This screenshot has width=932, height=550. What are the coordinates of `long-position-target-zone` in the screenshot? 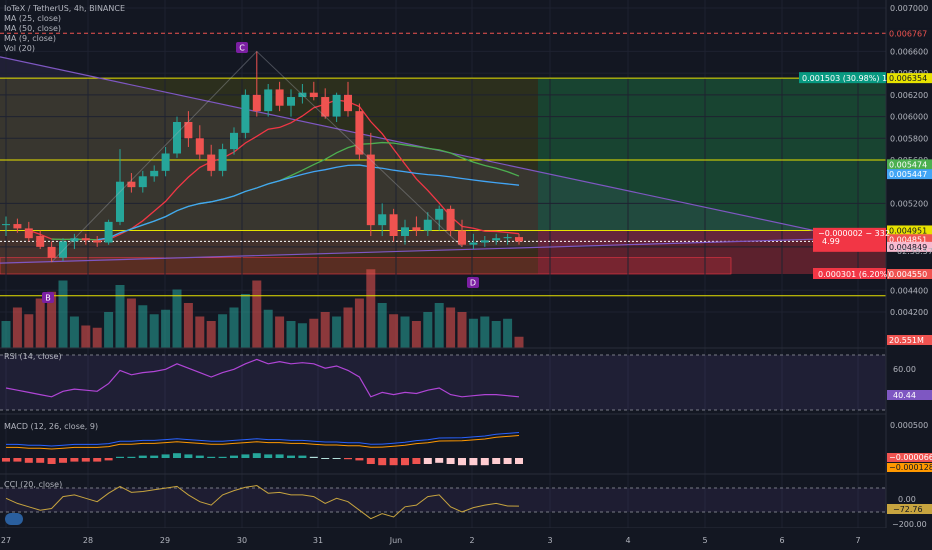 It's located at (712, 154).